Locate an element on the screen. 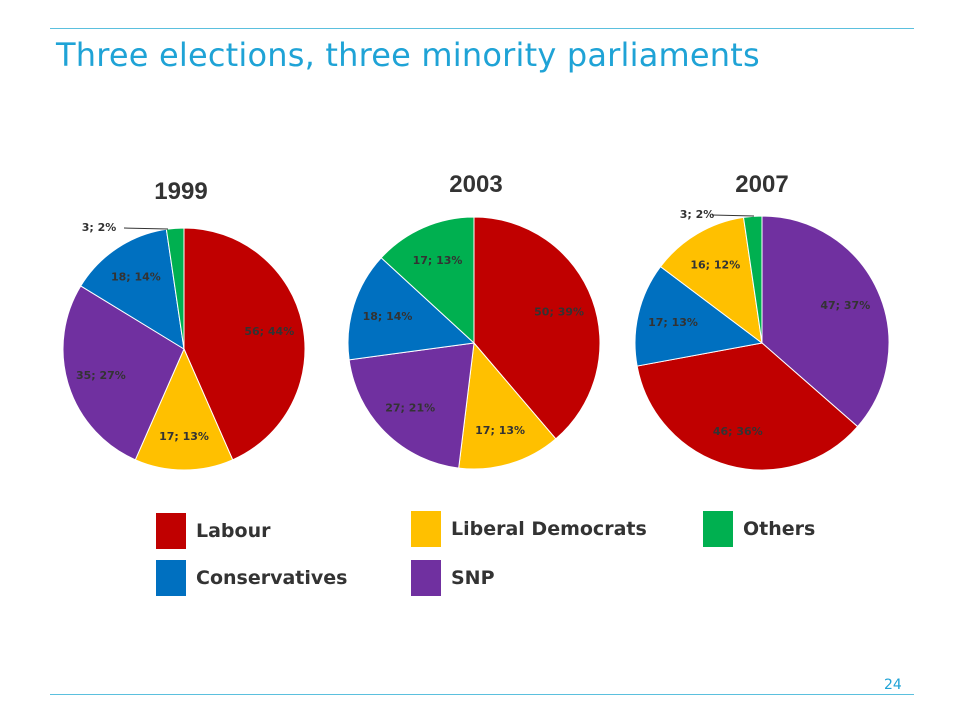 The image size is (960, 720). data-label: 50; 39% is located at coordinates (559, 312).